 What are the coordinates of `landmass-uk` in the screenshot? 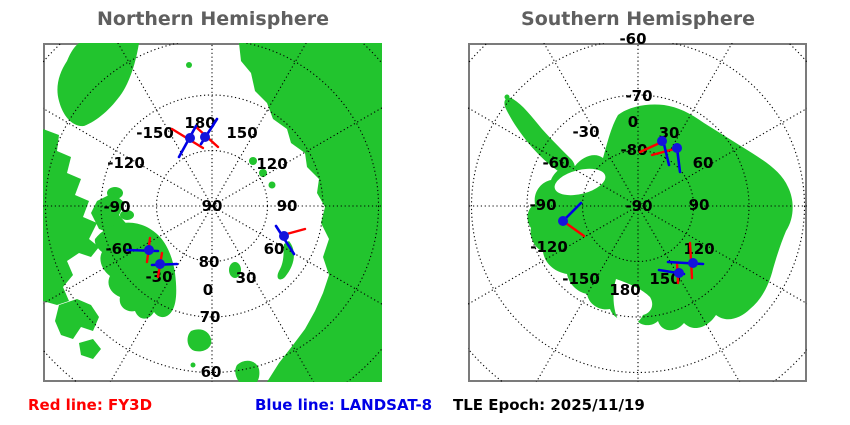 It's located at (247, 371).